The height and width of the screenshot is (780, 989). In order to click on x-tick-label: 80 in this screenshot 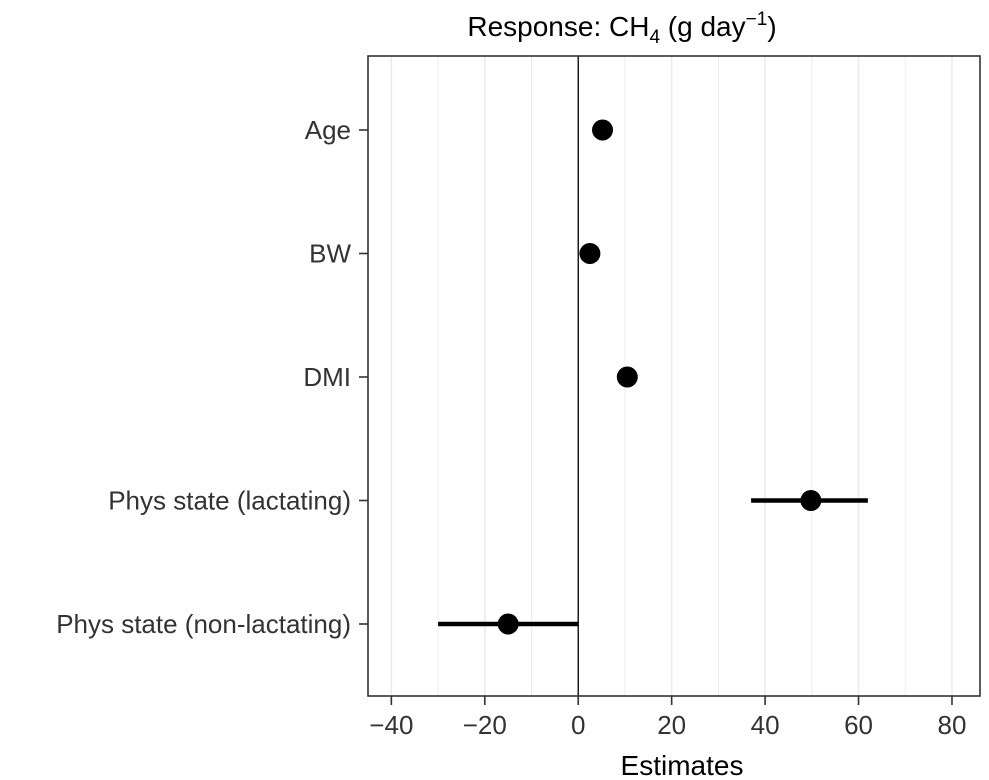, I will do `click(952, 725)`.